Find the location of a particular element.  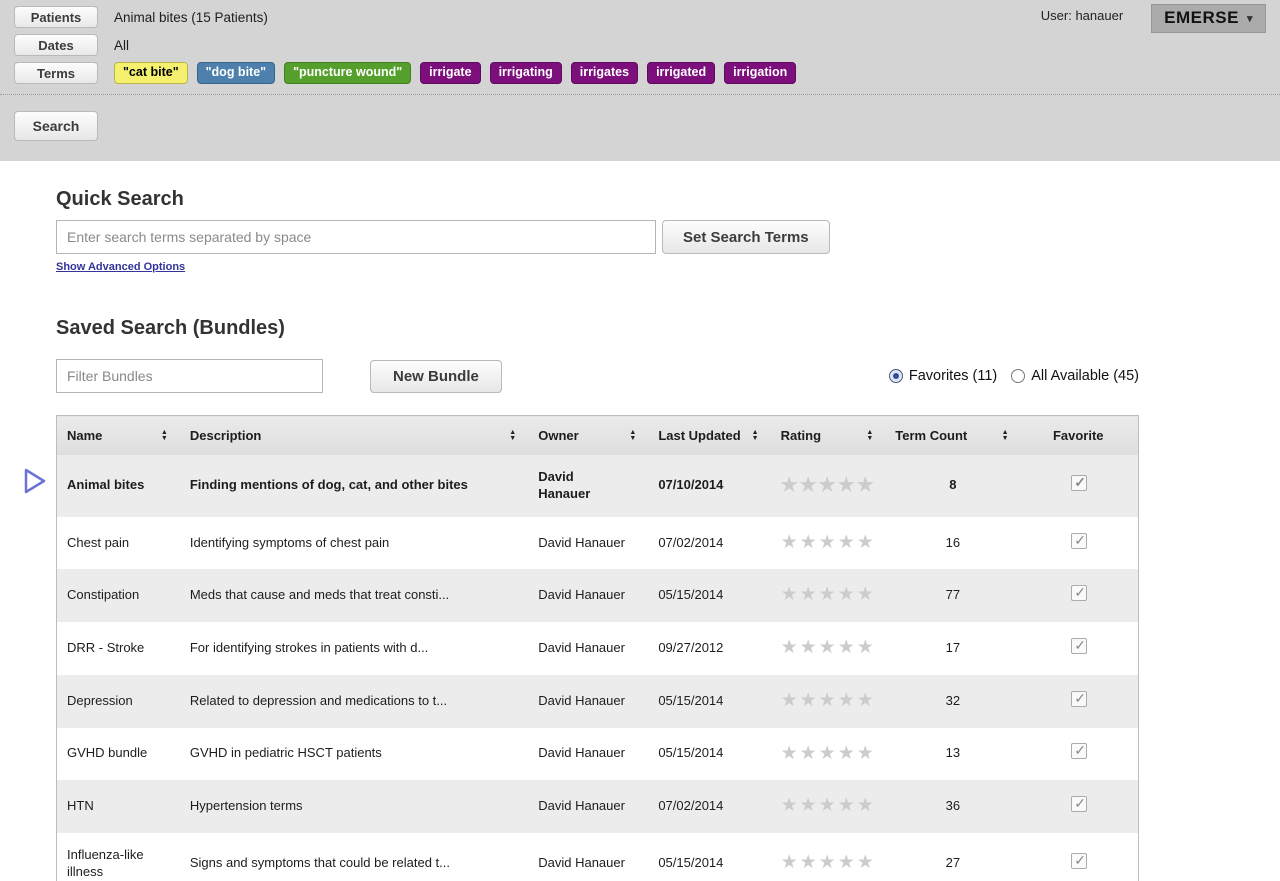

column-header-term-count: Term Count ▲ ▼ is located at coordinates (953, 435).